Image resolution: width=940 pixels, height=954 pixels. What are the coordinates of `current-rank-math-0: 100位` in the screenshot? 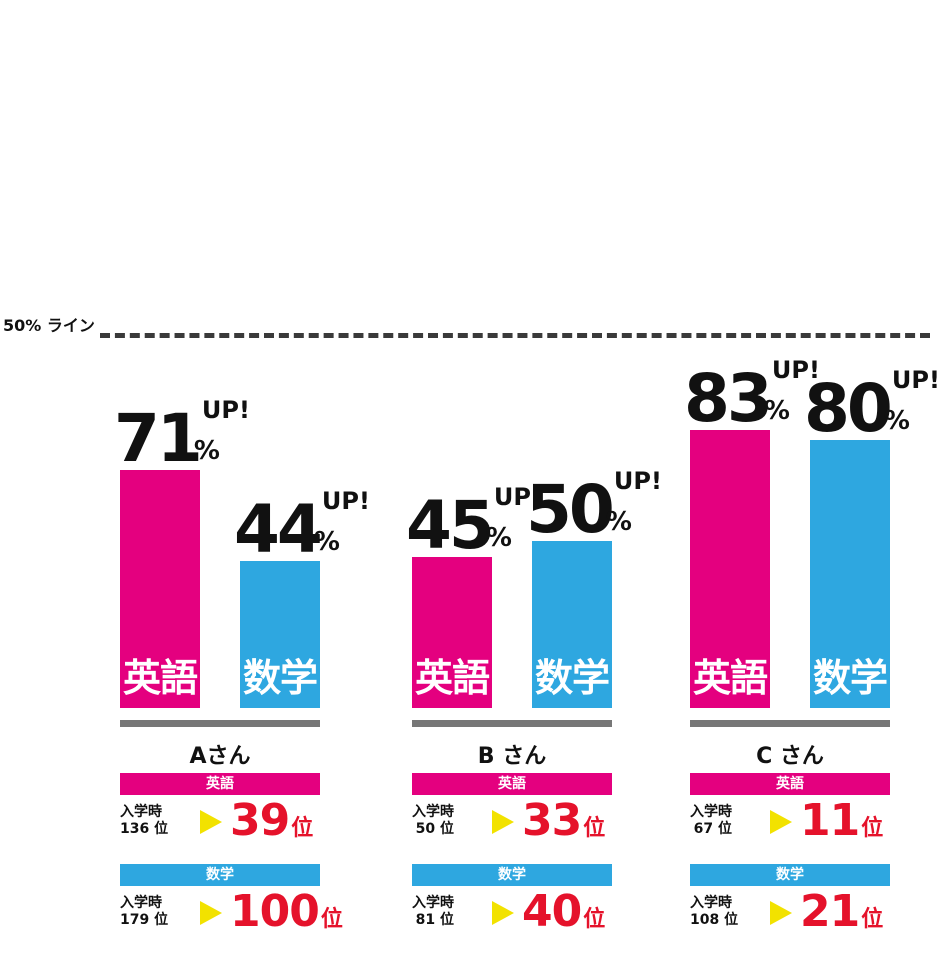 It's located at (286, 911).